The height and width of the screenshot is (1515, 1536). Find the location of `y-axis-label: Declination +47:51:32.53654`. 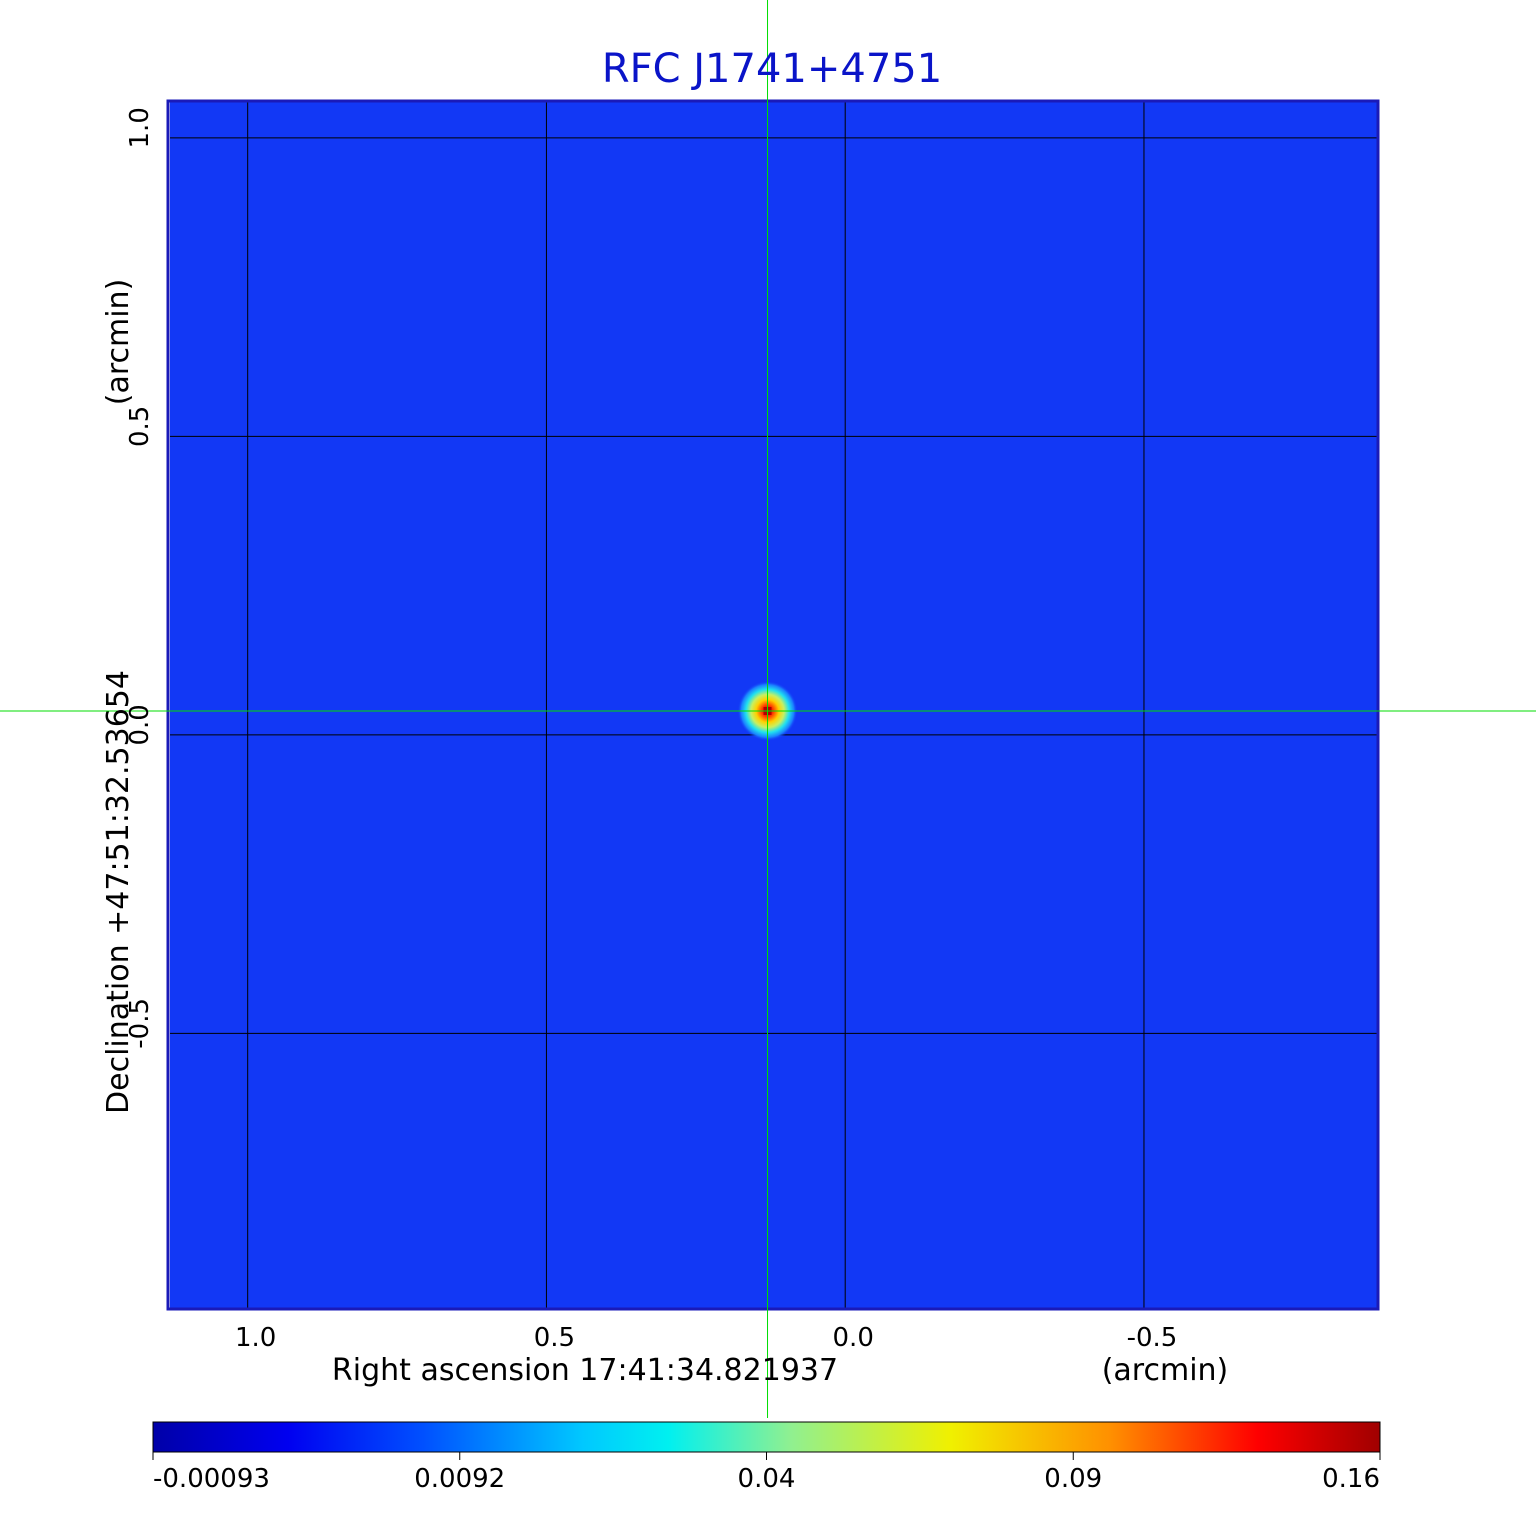

y-axis-label: Declination +47:51:32.53654 is located at coordinates (118, 892).